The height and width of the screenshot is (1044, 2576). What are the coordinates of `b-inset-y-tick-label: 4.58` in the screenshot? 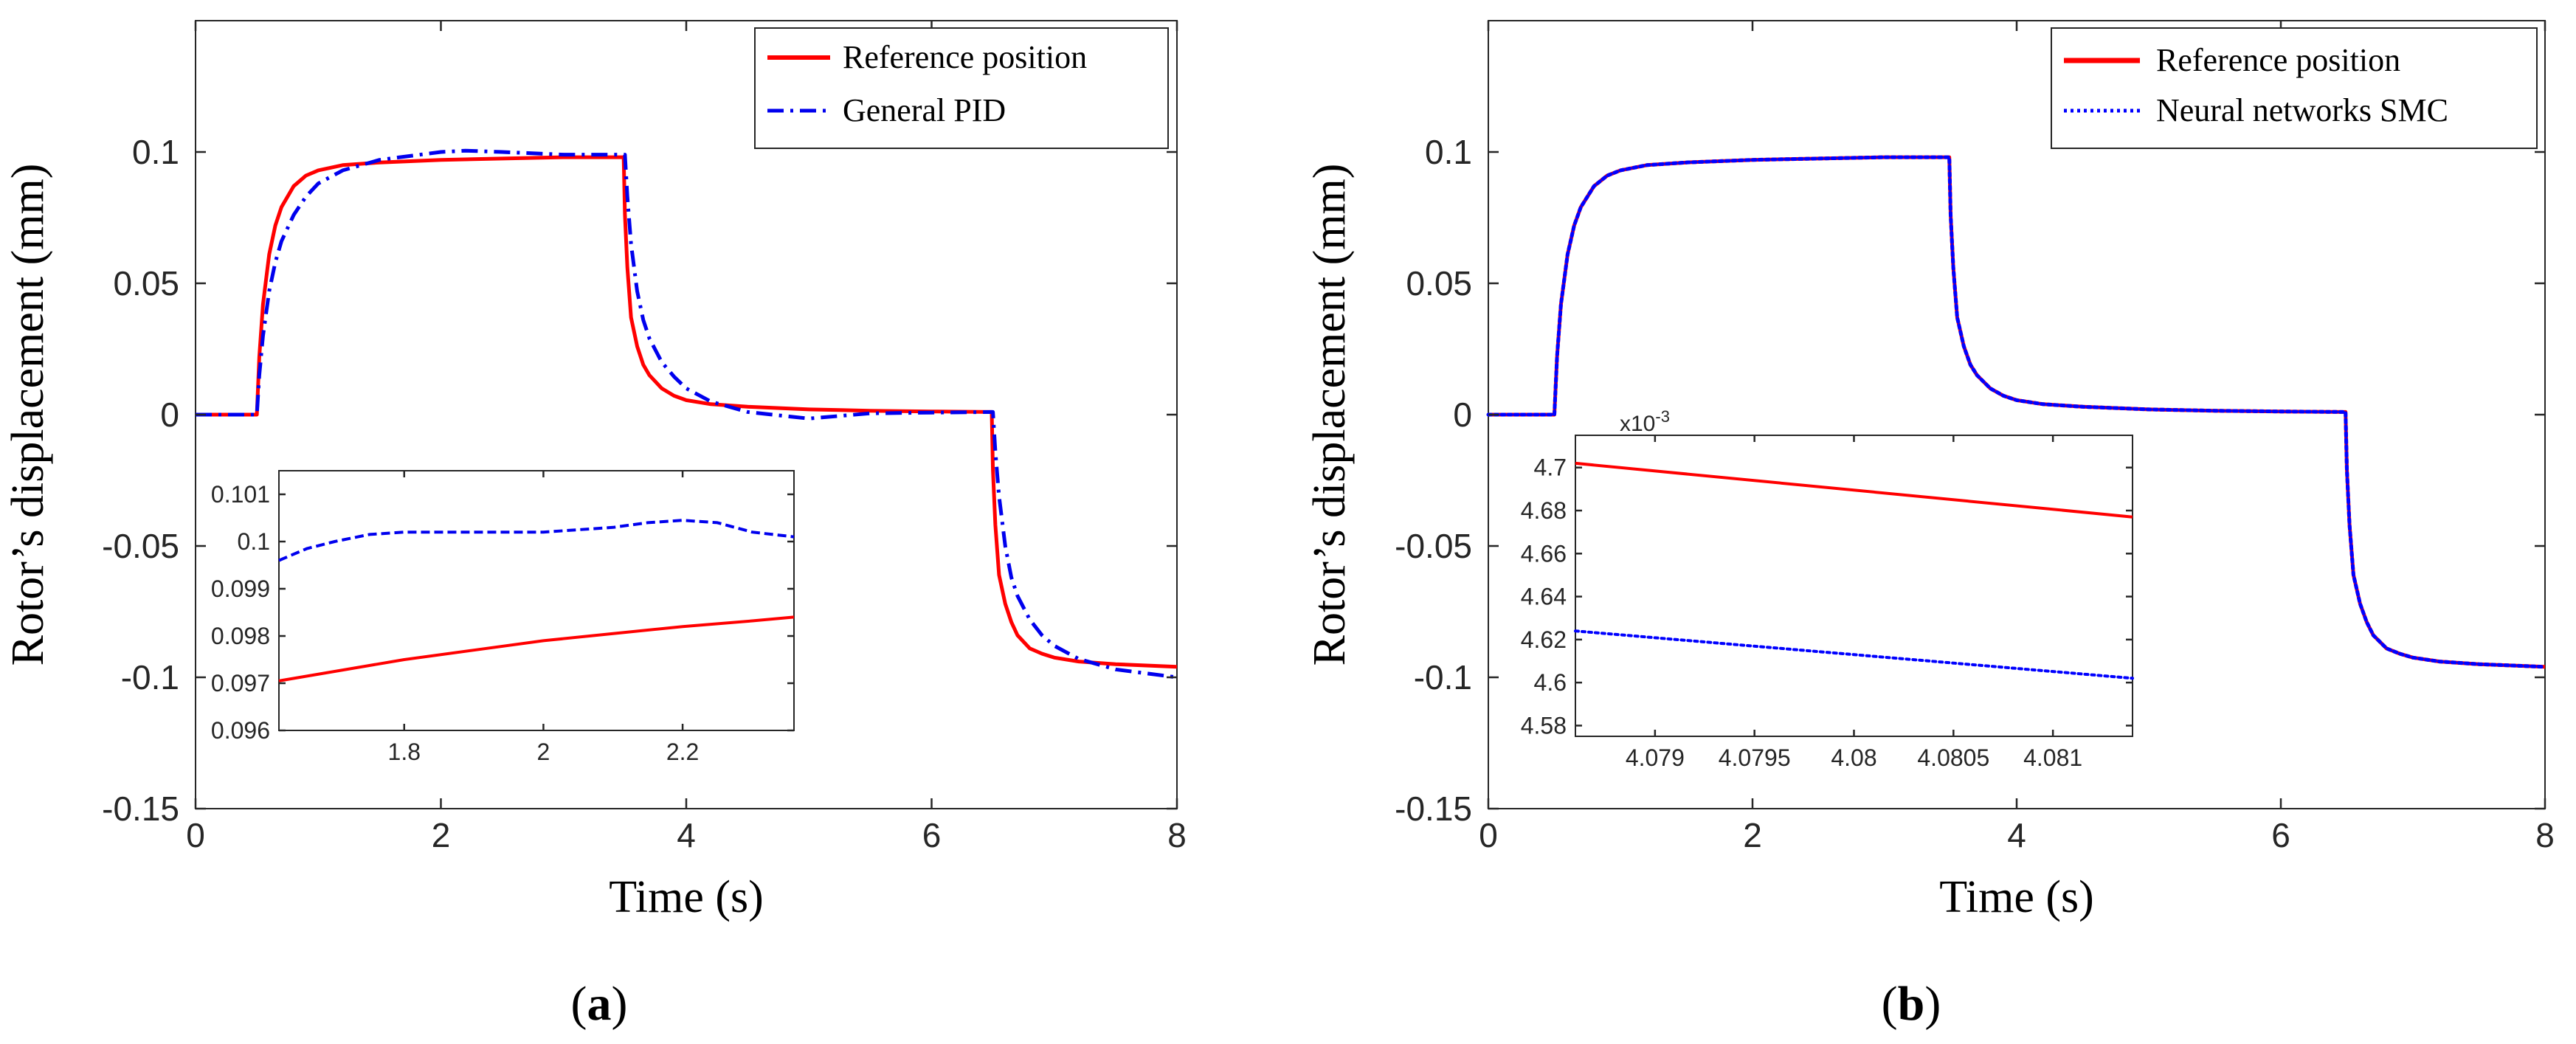 It's located at (1544, 725).